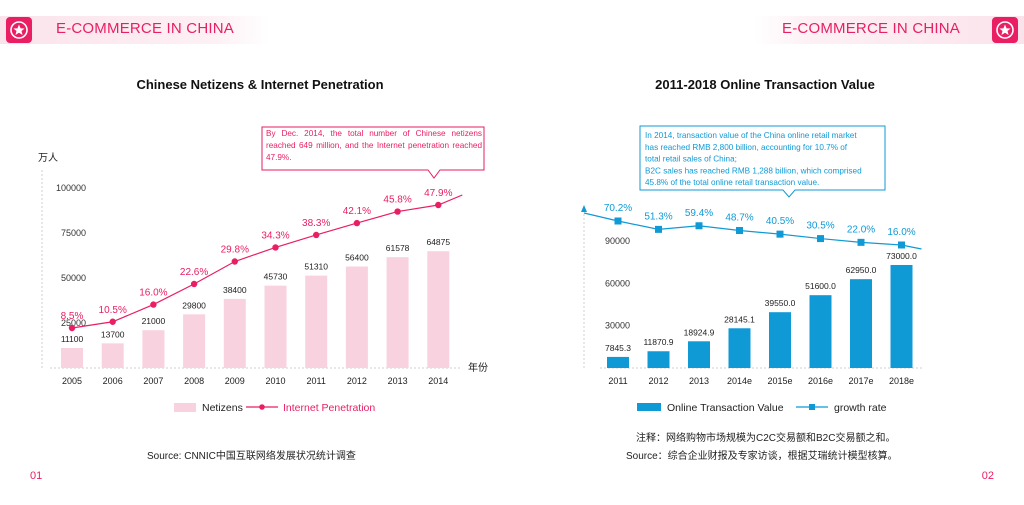 The height and width of the screenshot is (505, 1024). Describe the element at coordinates (762, 455) in the screenshot. I see `right-source: Source：综合企业财报及专家访谈，根据艾瑞统计模型核算。` at that location.